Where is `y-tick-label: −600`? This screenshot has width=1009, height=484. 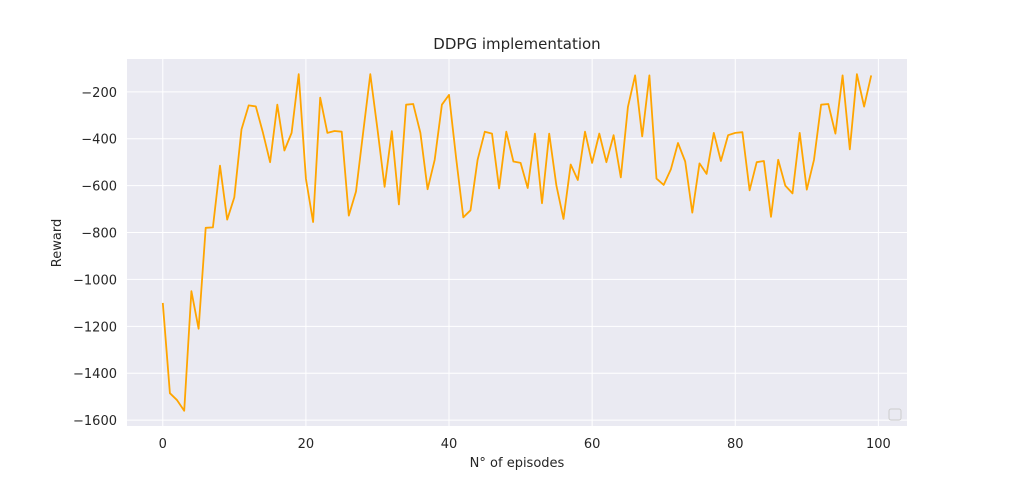
y-tick-label: −600 is located at coordinates (99, 187).